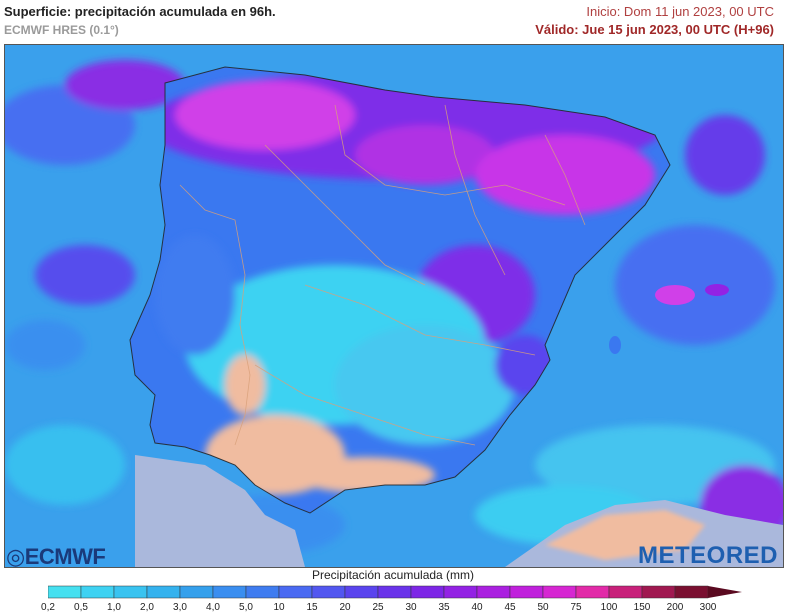  I want to click on legend-colorbar, so click(395, 592).